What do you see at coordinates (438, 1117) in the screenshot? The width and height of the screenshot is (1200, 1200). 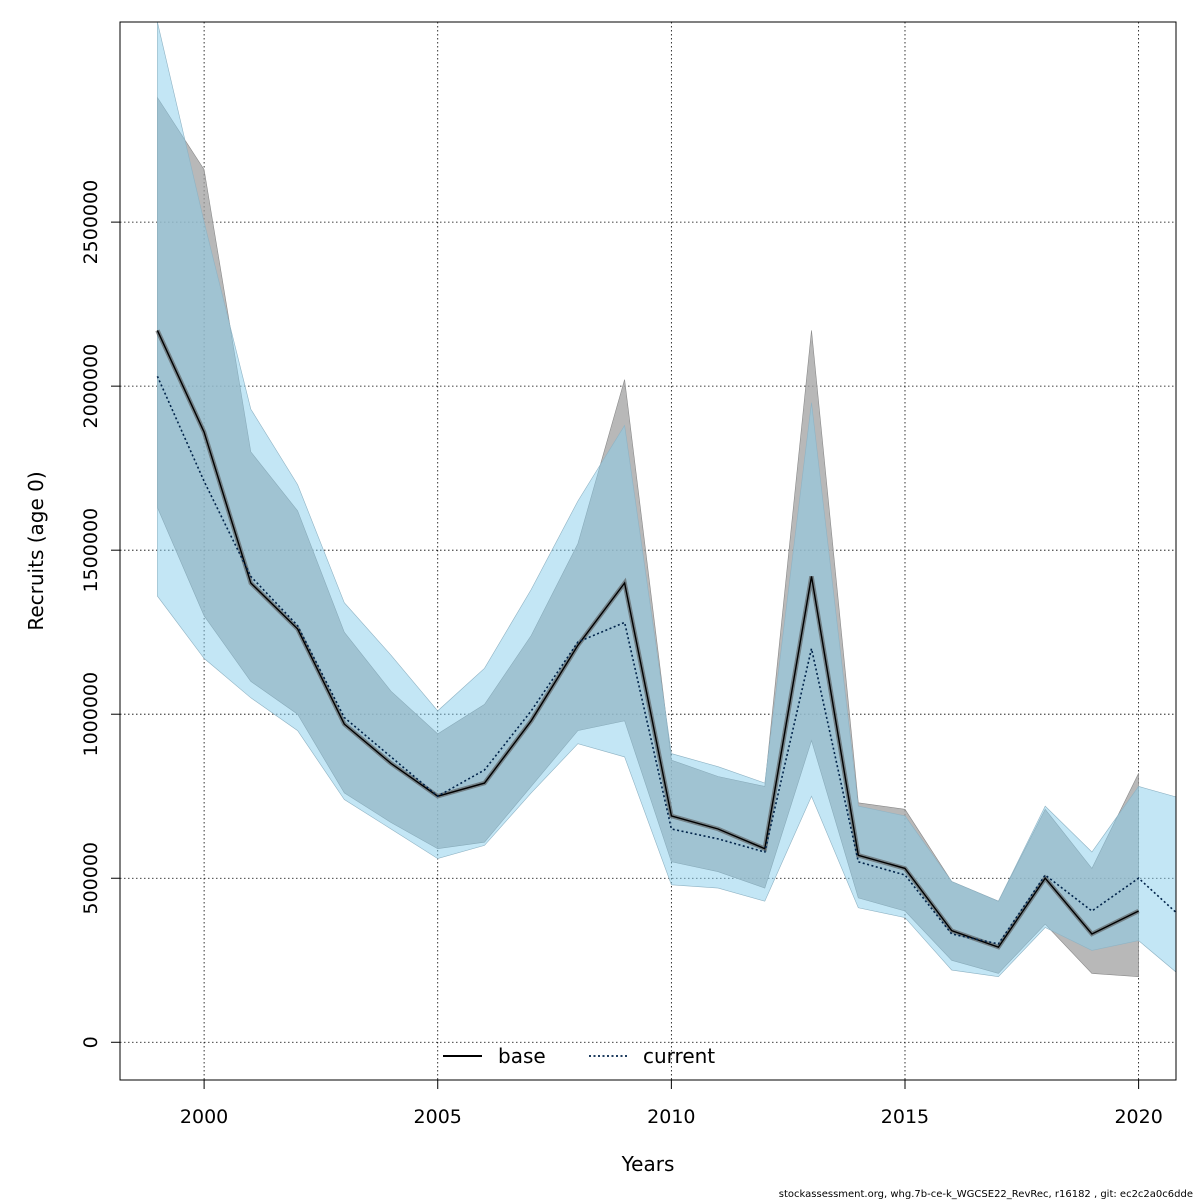 I see `x-tick-label: 2005` at bounding box center [438, 1117].